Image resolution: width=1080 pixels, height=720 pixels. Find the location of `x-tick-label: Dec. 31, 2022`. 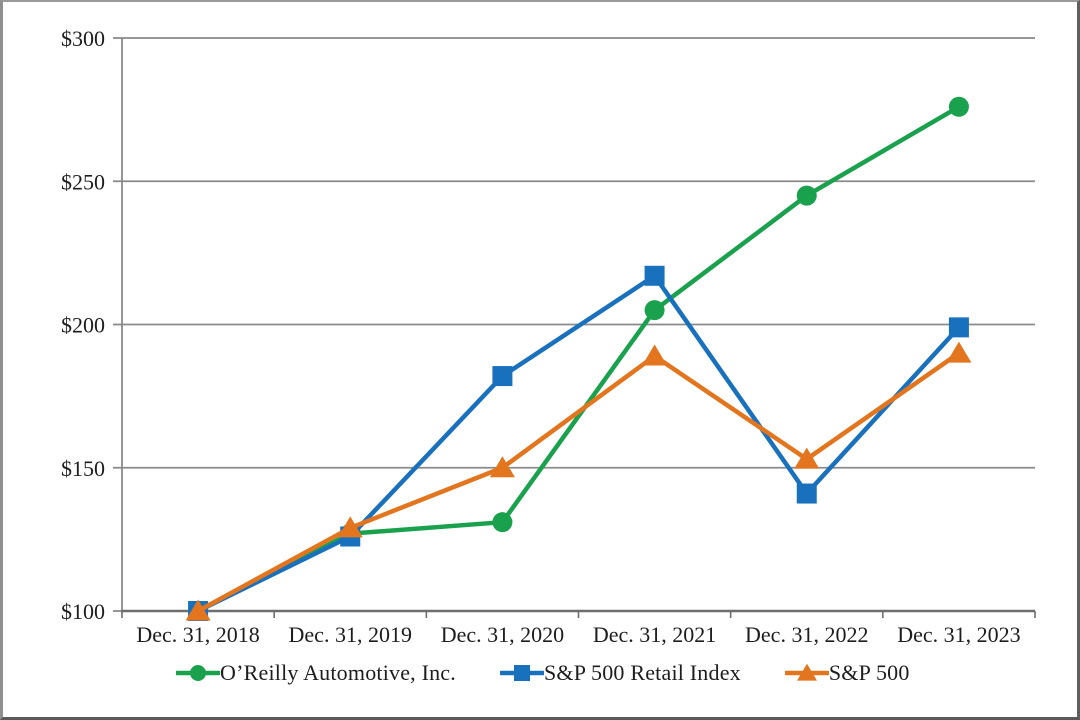

x-tick-label: Dec. 31, 2022 is located at coordinates (806, 634).